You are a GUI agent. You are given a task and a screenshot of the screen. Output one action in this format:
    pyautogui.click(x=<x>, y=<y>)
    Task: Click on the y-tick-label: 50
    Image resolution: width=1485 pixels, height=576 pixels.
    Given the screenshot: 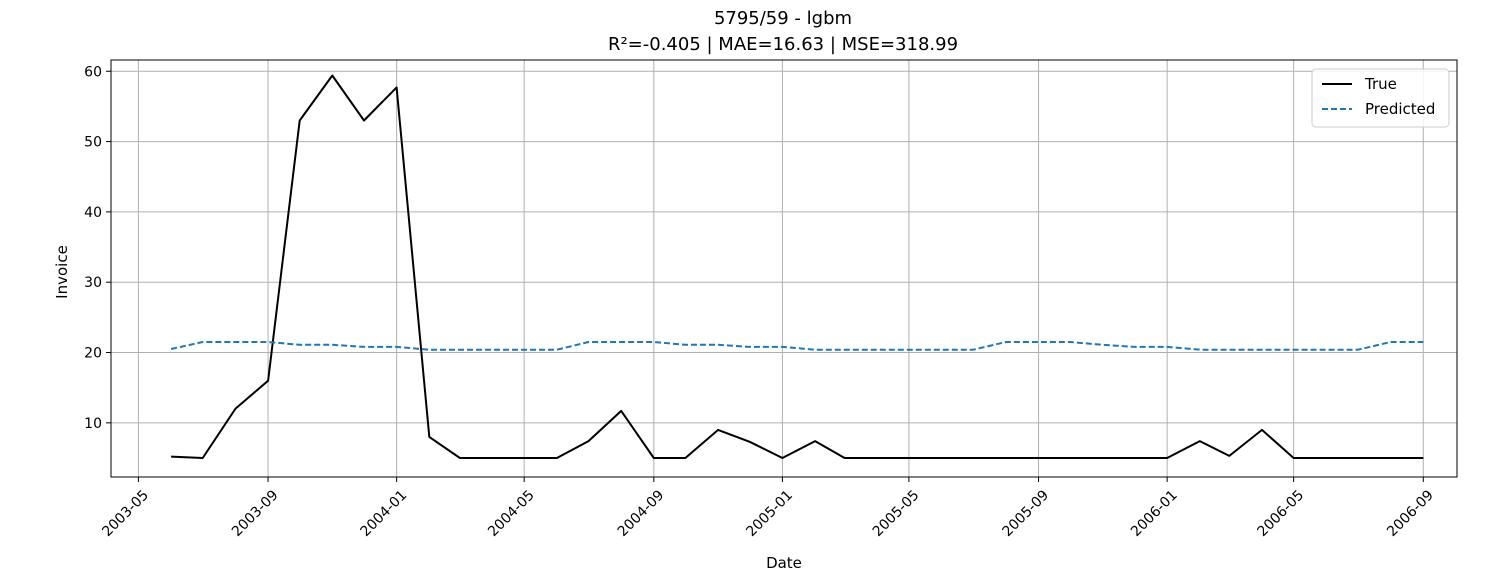 What is the action you would take?
    pyautogui.click(x=93, y=143)
    